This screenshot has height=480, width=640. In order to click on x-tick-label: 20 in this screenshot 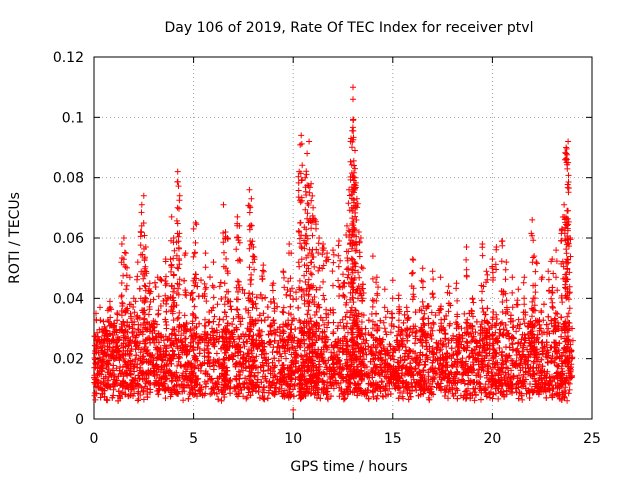, I will do `click(492, 439)`.